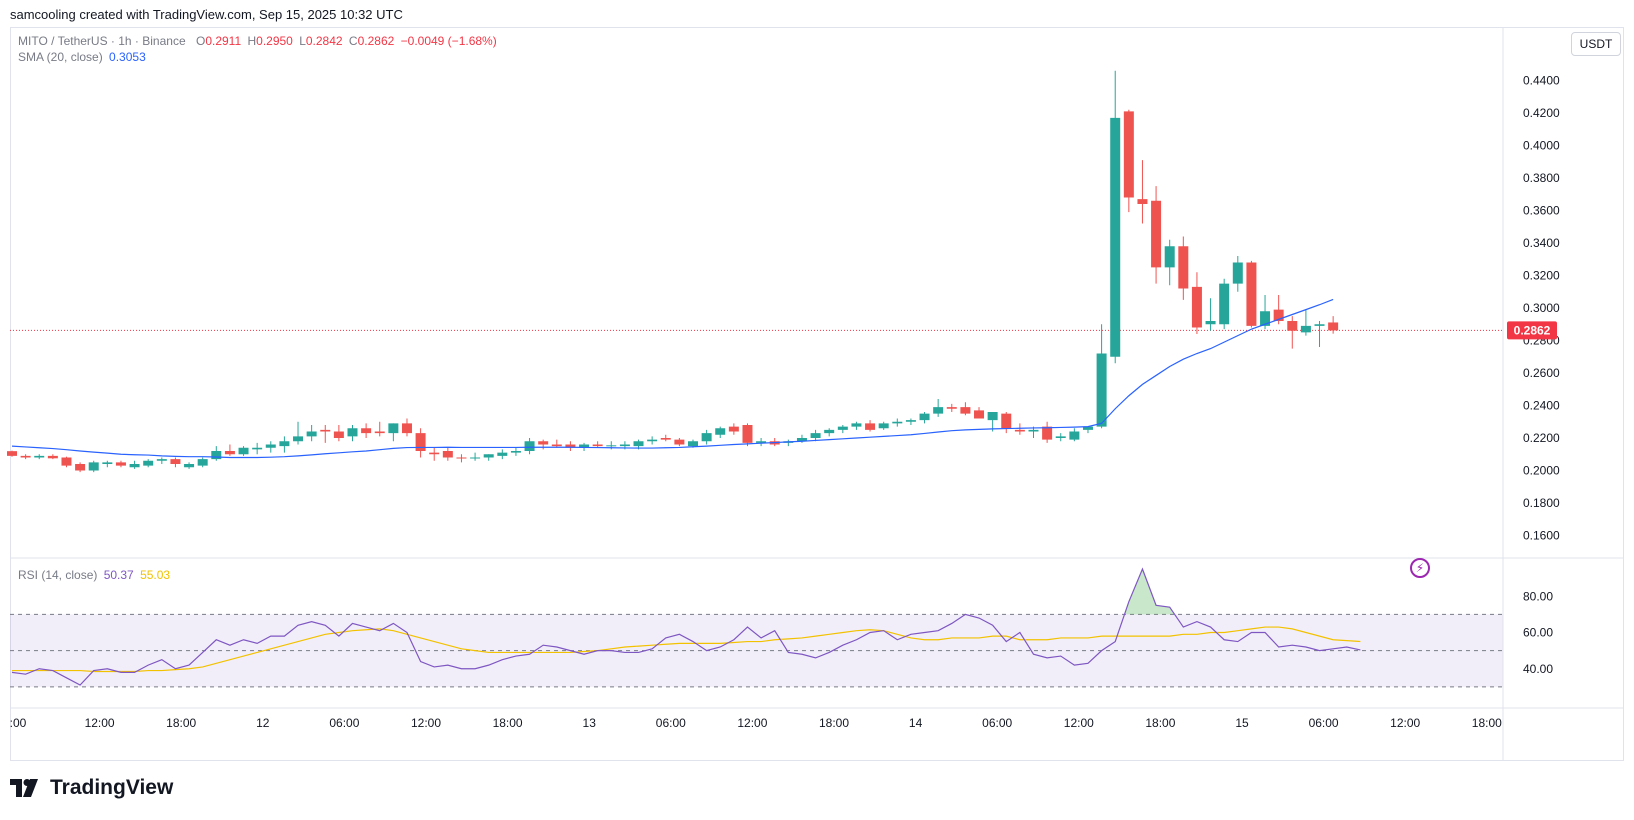 This screenshot has width=1634, height=820. Describe the element at coordinates (1242, 723) in the screenshot. I see `time-tick-label: 15` at that location.